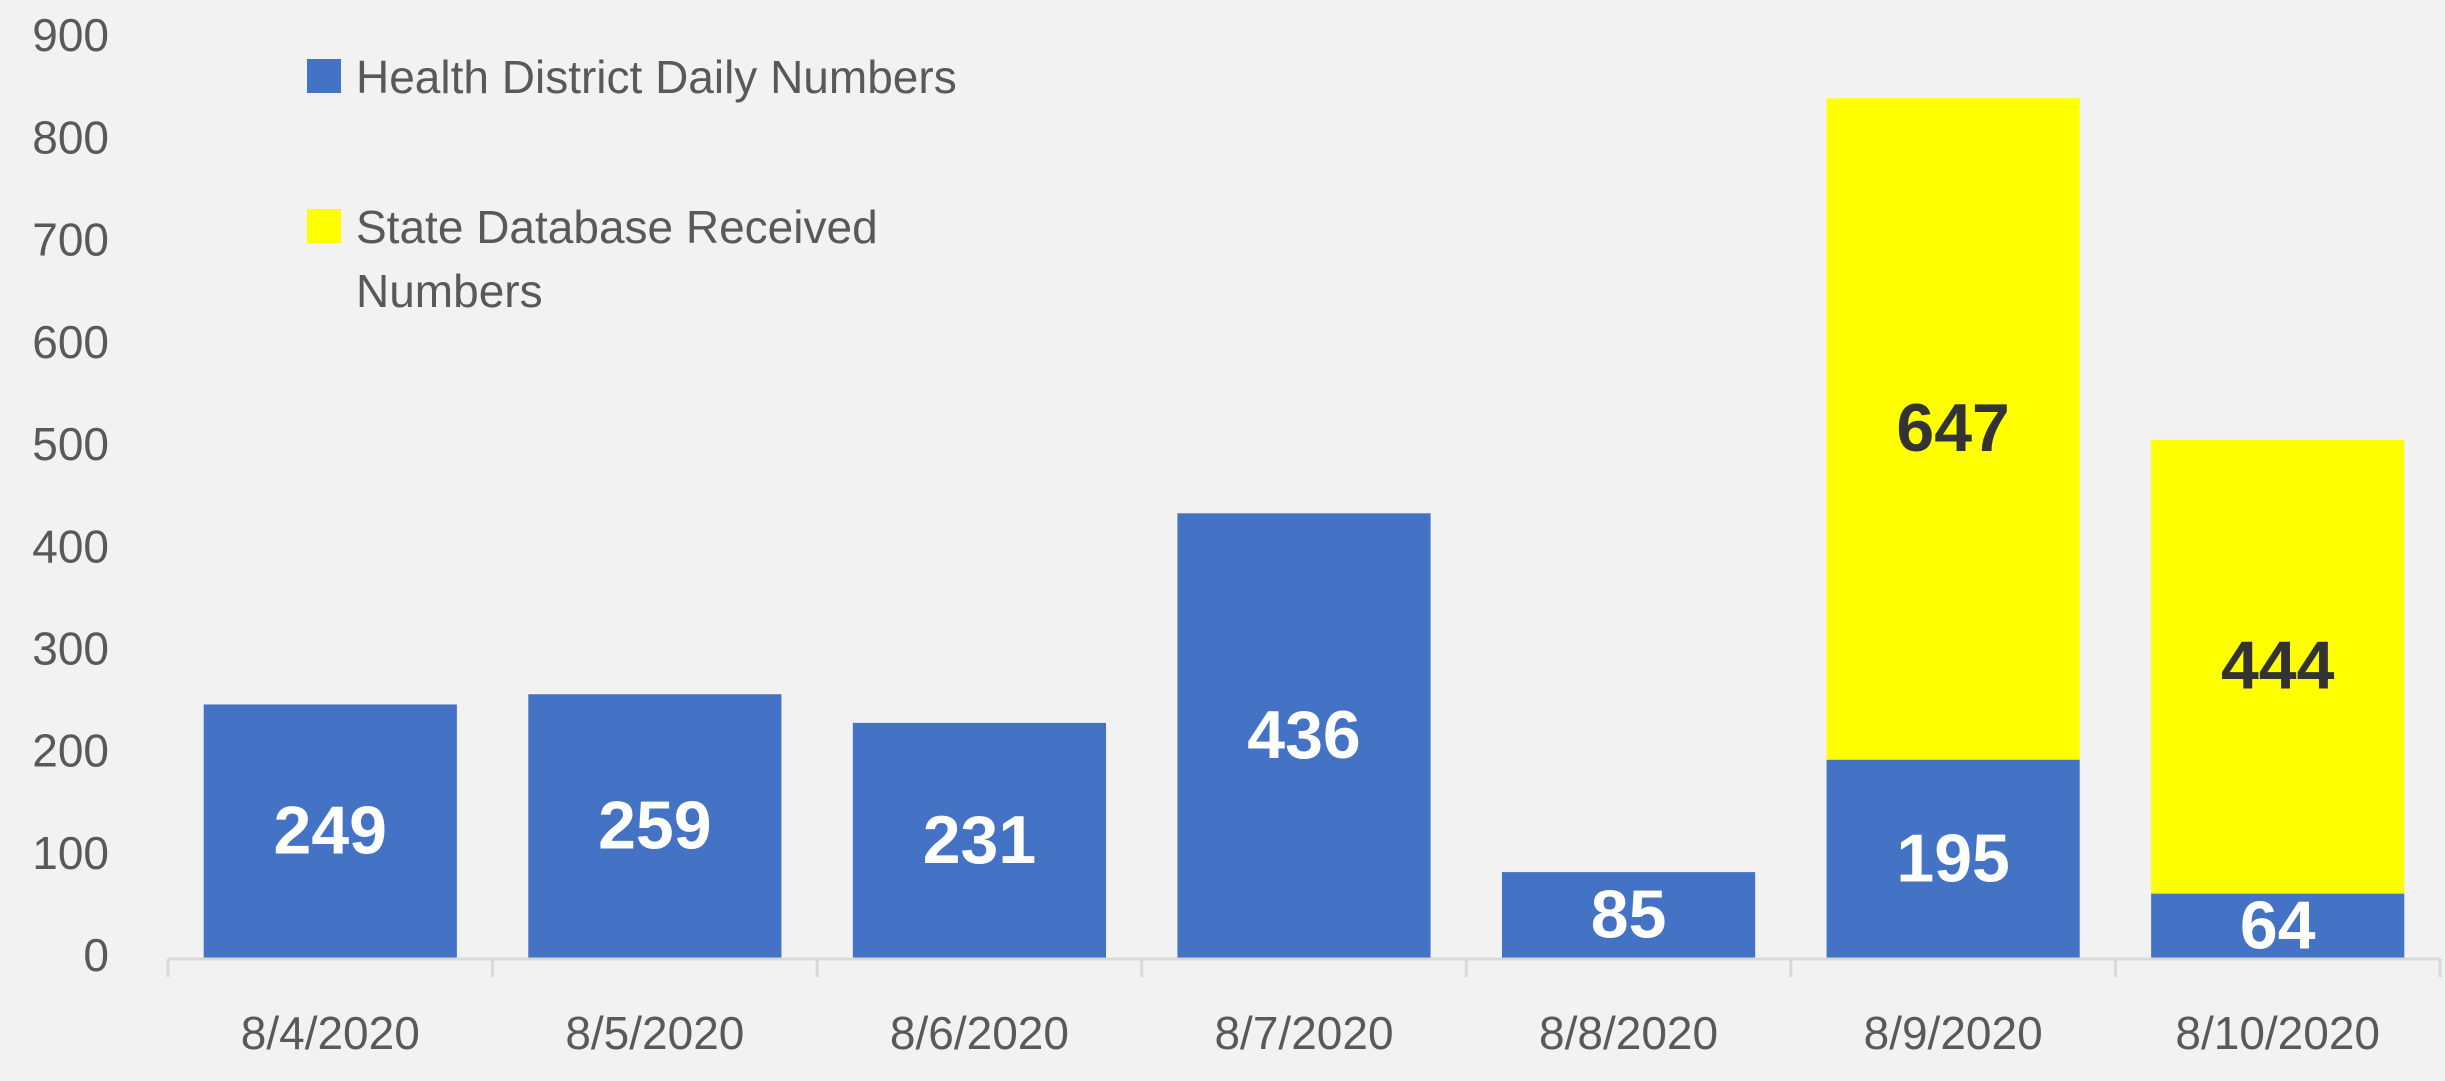  I want to click on y-tick-label: 0, so click(96, 955).